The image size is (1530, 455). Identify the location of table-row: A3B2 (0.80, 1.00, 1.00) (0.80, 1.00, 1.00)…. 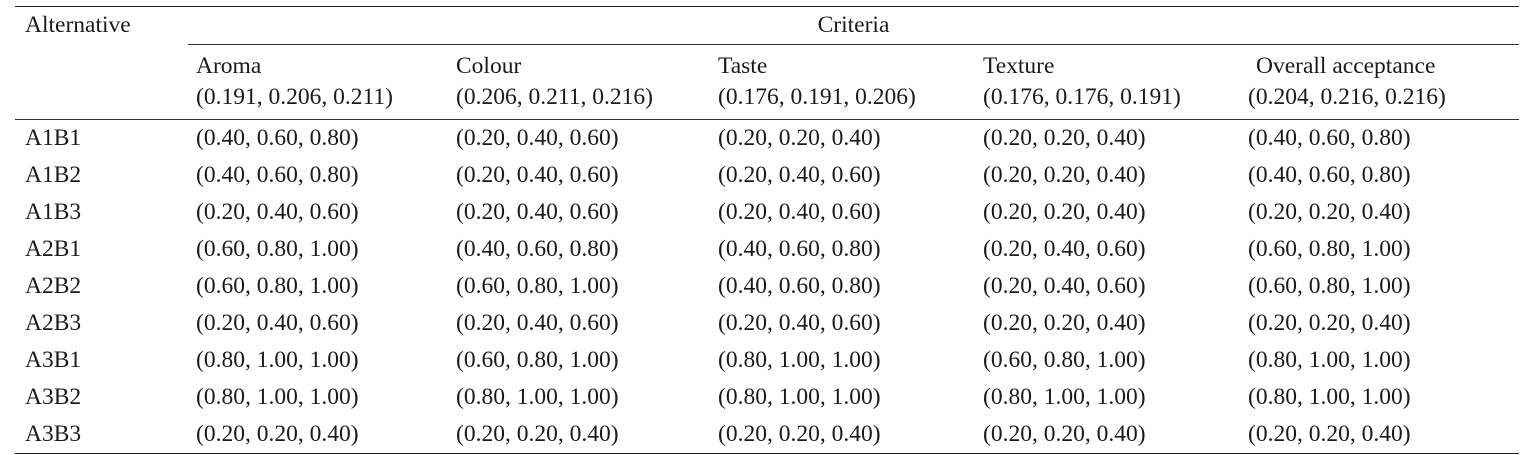
(767, 397).